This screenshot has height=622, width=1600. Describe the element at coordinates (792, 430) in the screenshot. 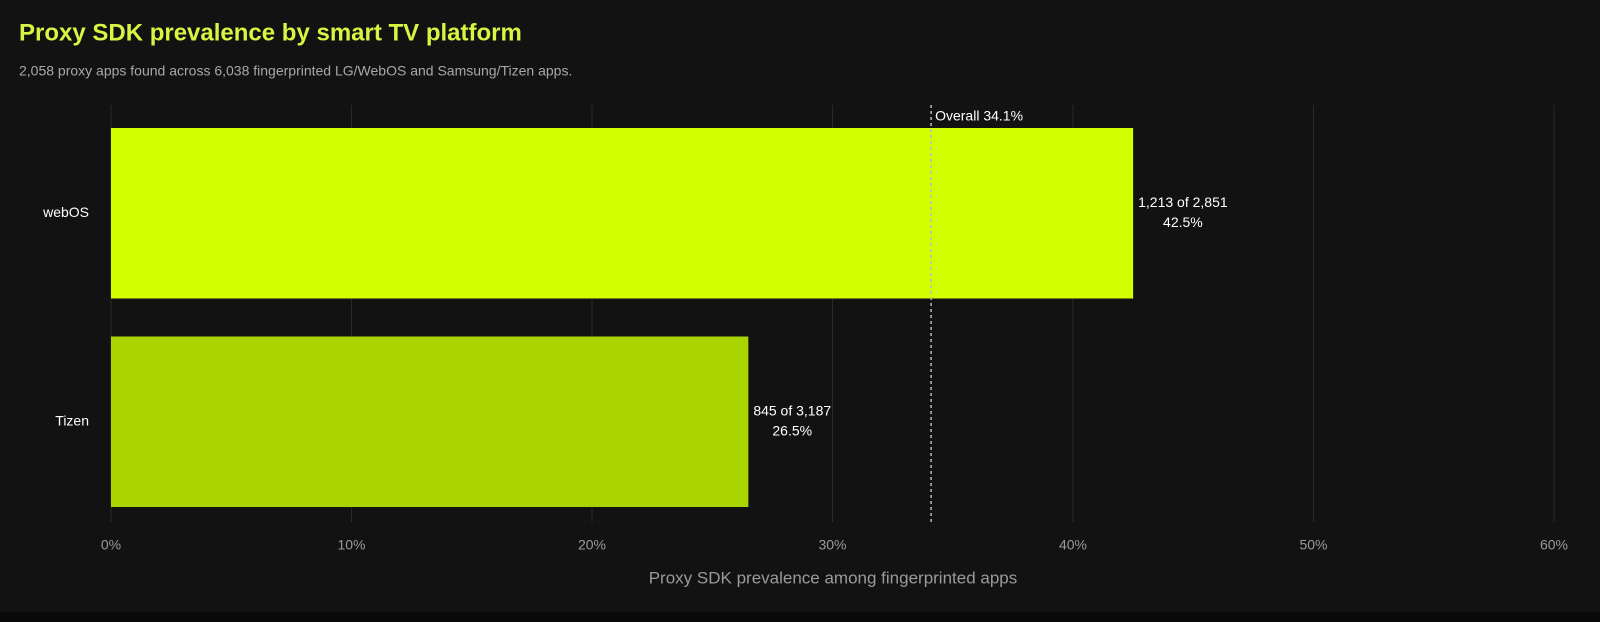

I see `value-label: 26.5%` at that location.